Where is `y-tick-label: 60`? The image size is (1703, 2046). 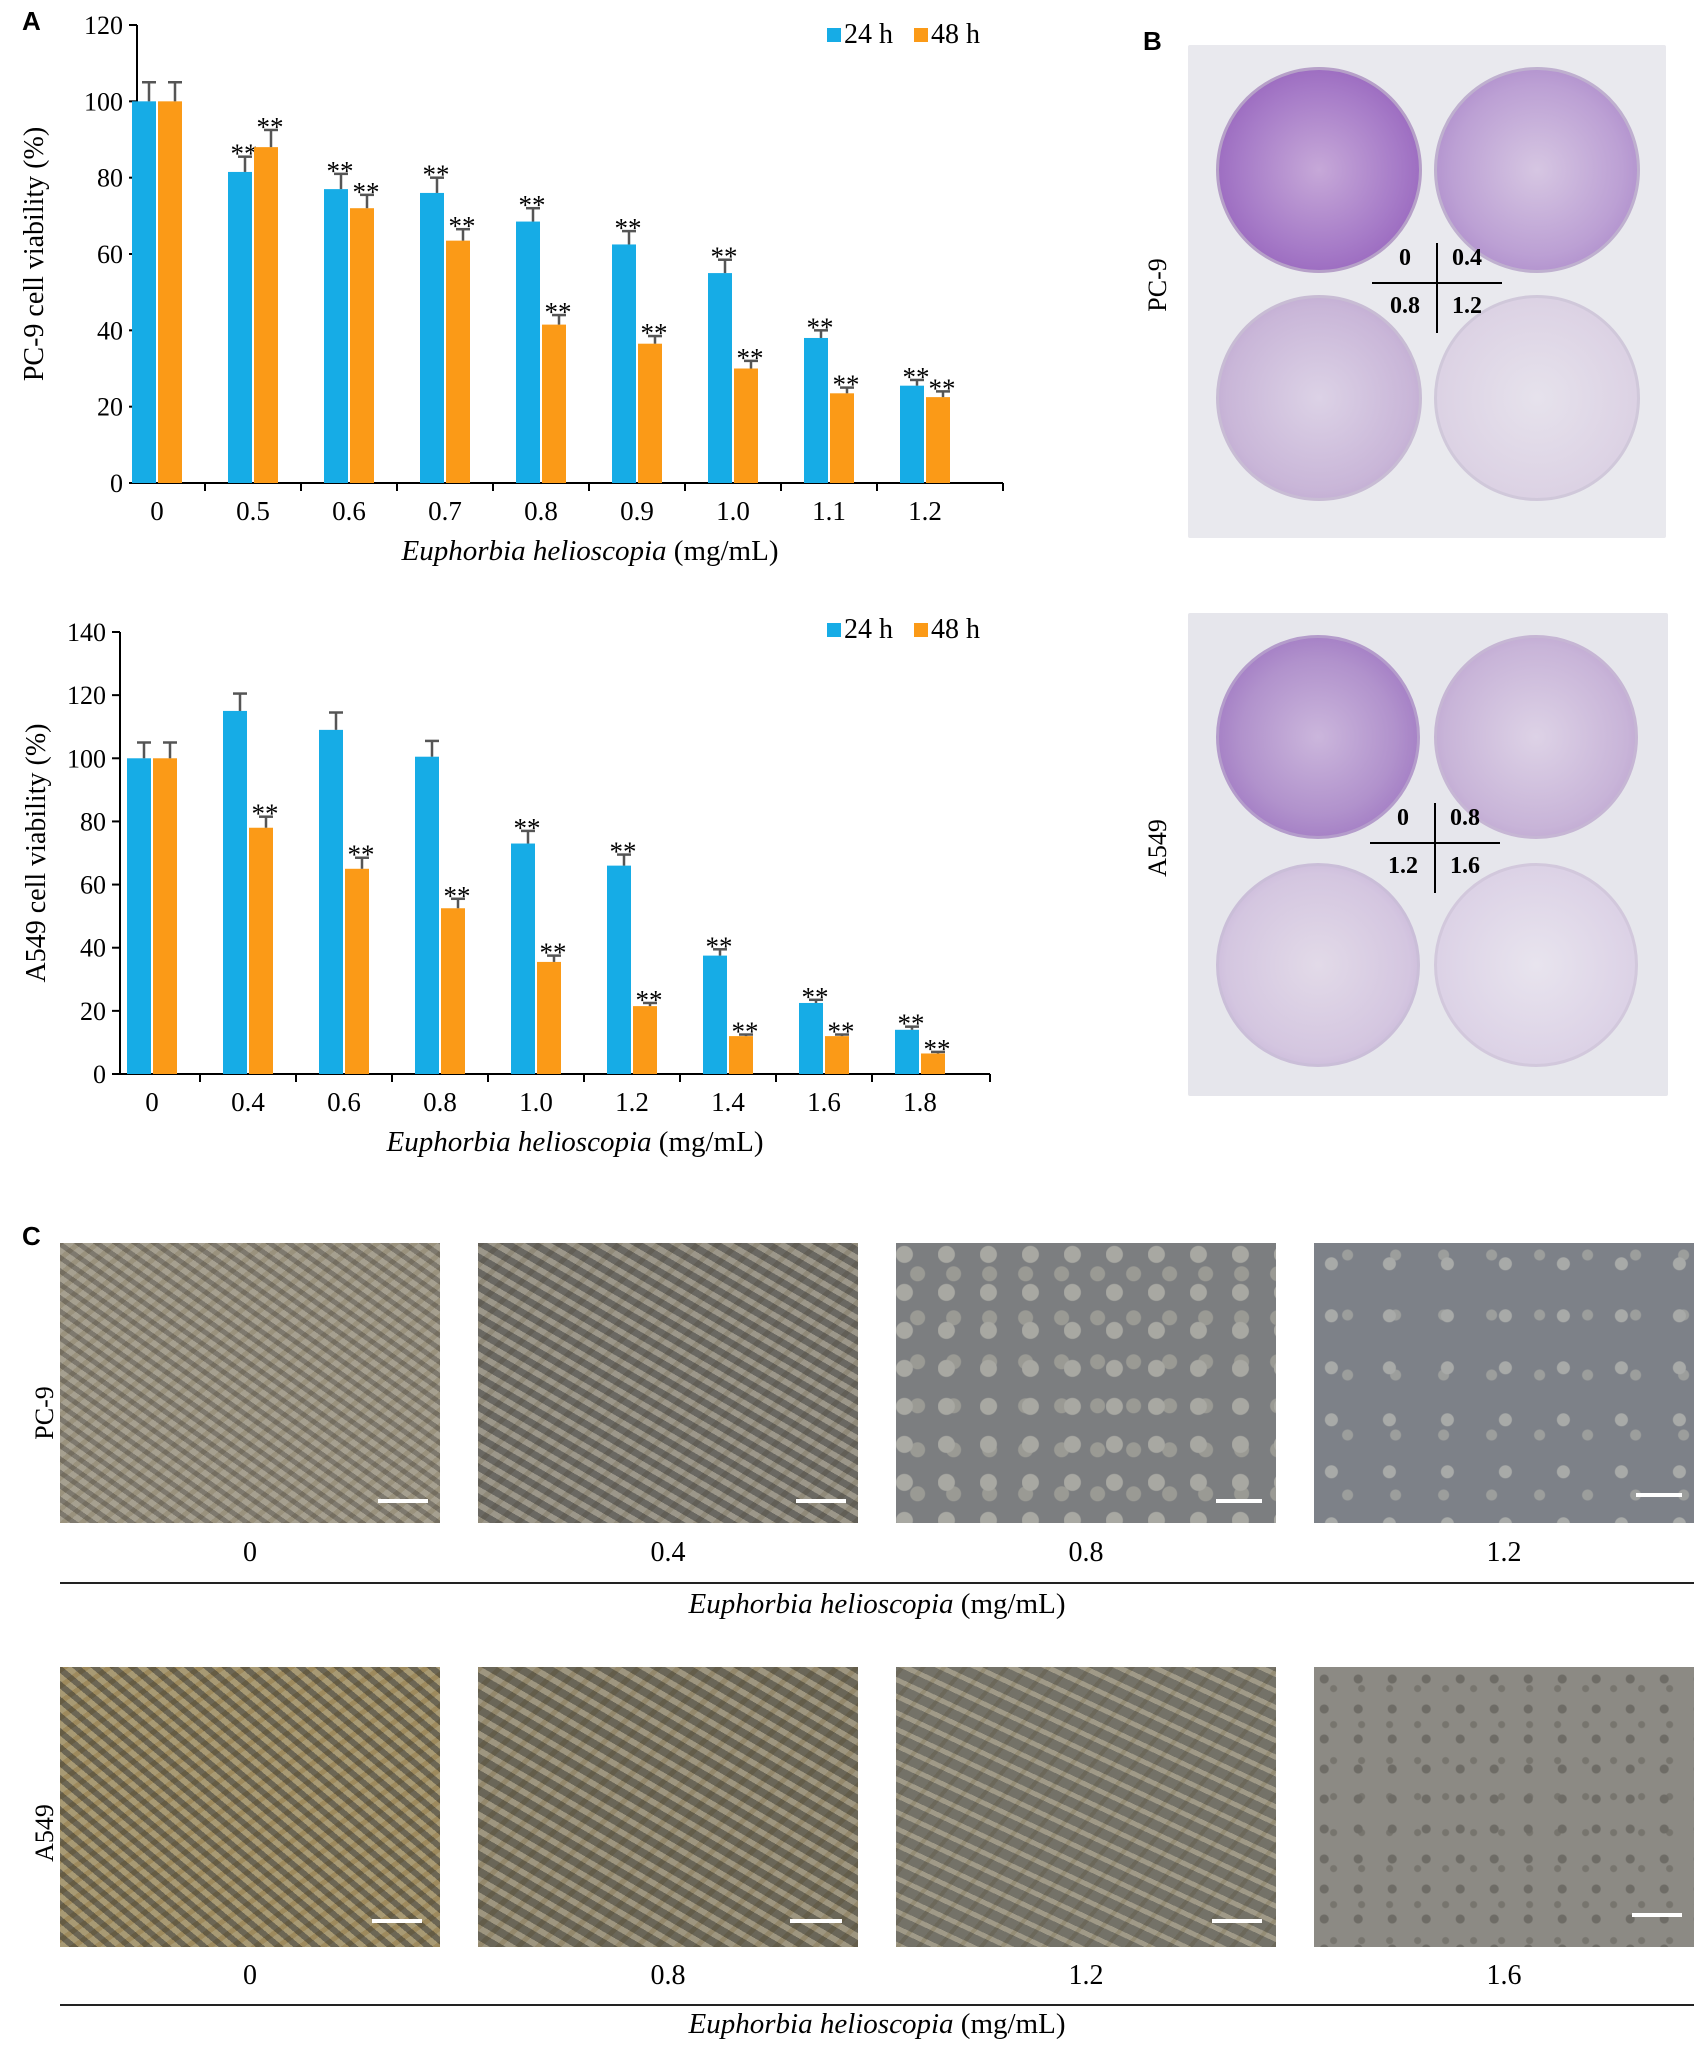
y-tick-label: 60 is located at coordinates (110, 254).